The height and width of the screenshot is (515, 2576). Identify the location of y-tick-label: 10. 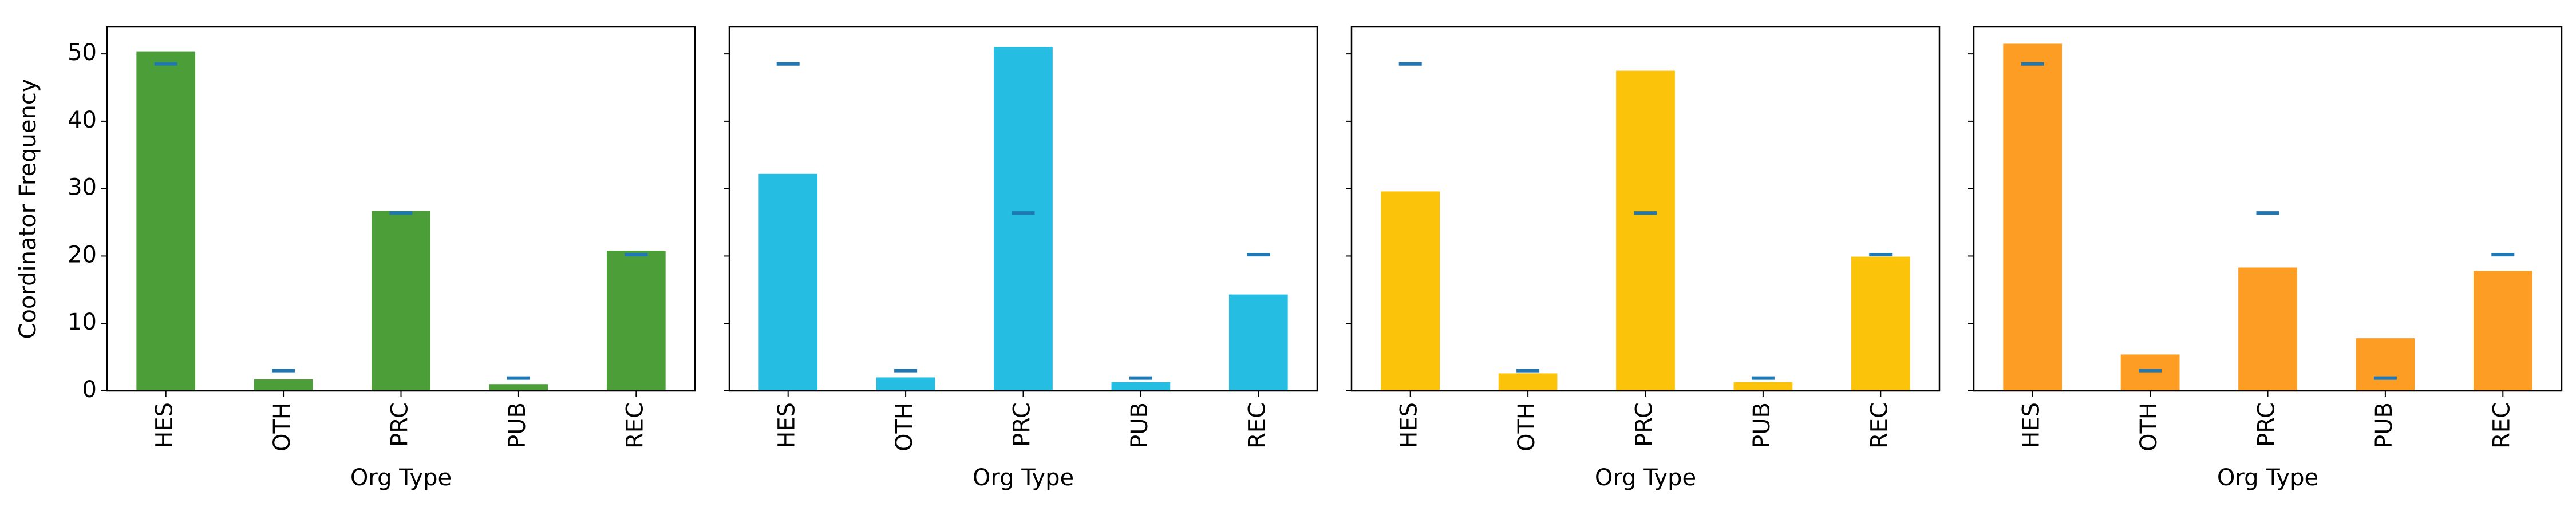
(82, 322).